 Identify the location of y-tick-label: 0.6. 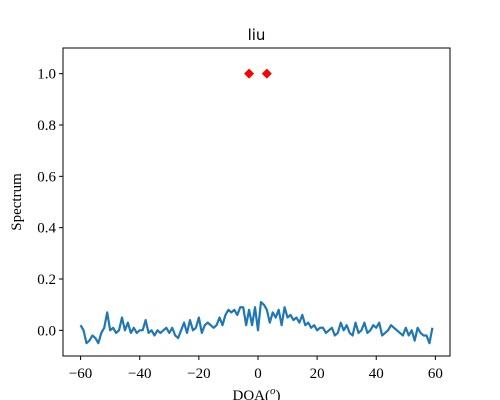
(46, 177).